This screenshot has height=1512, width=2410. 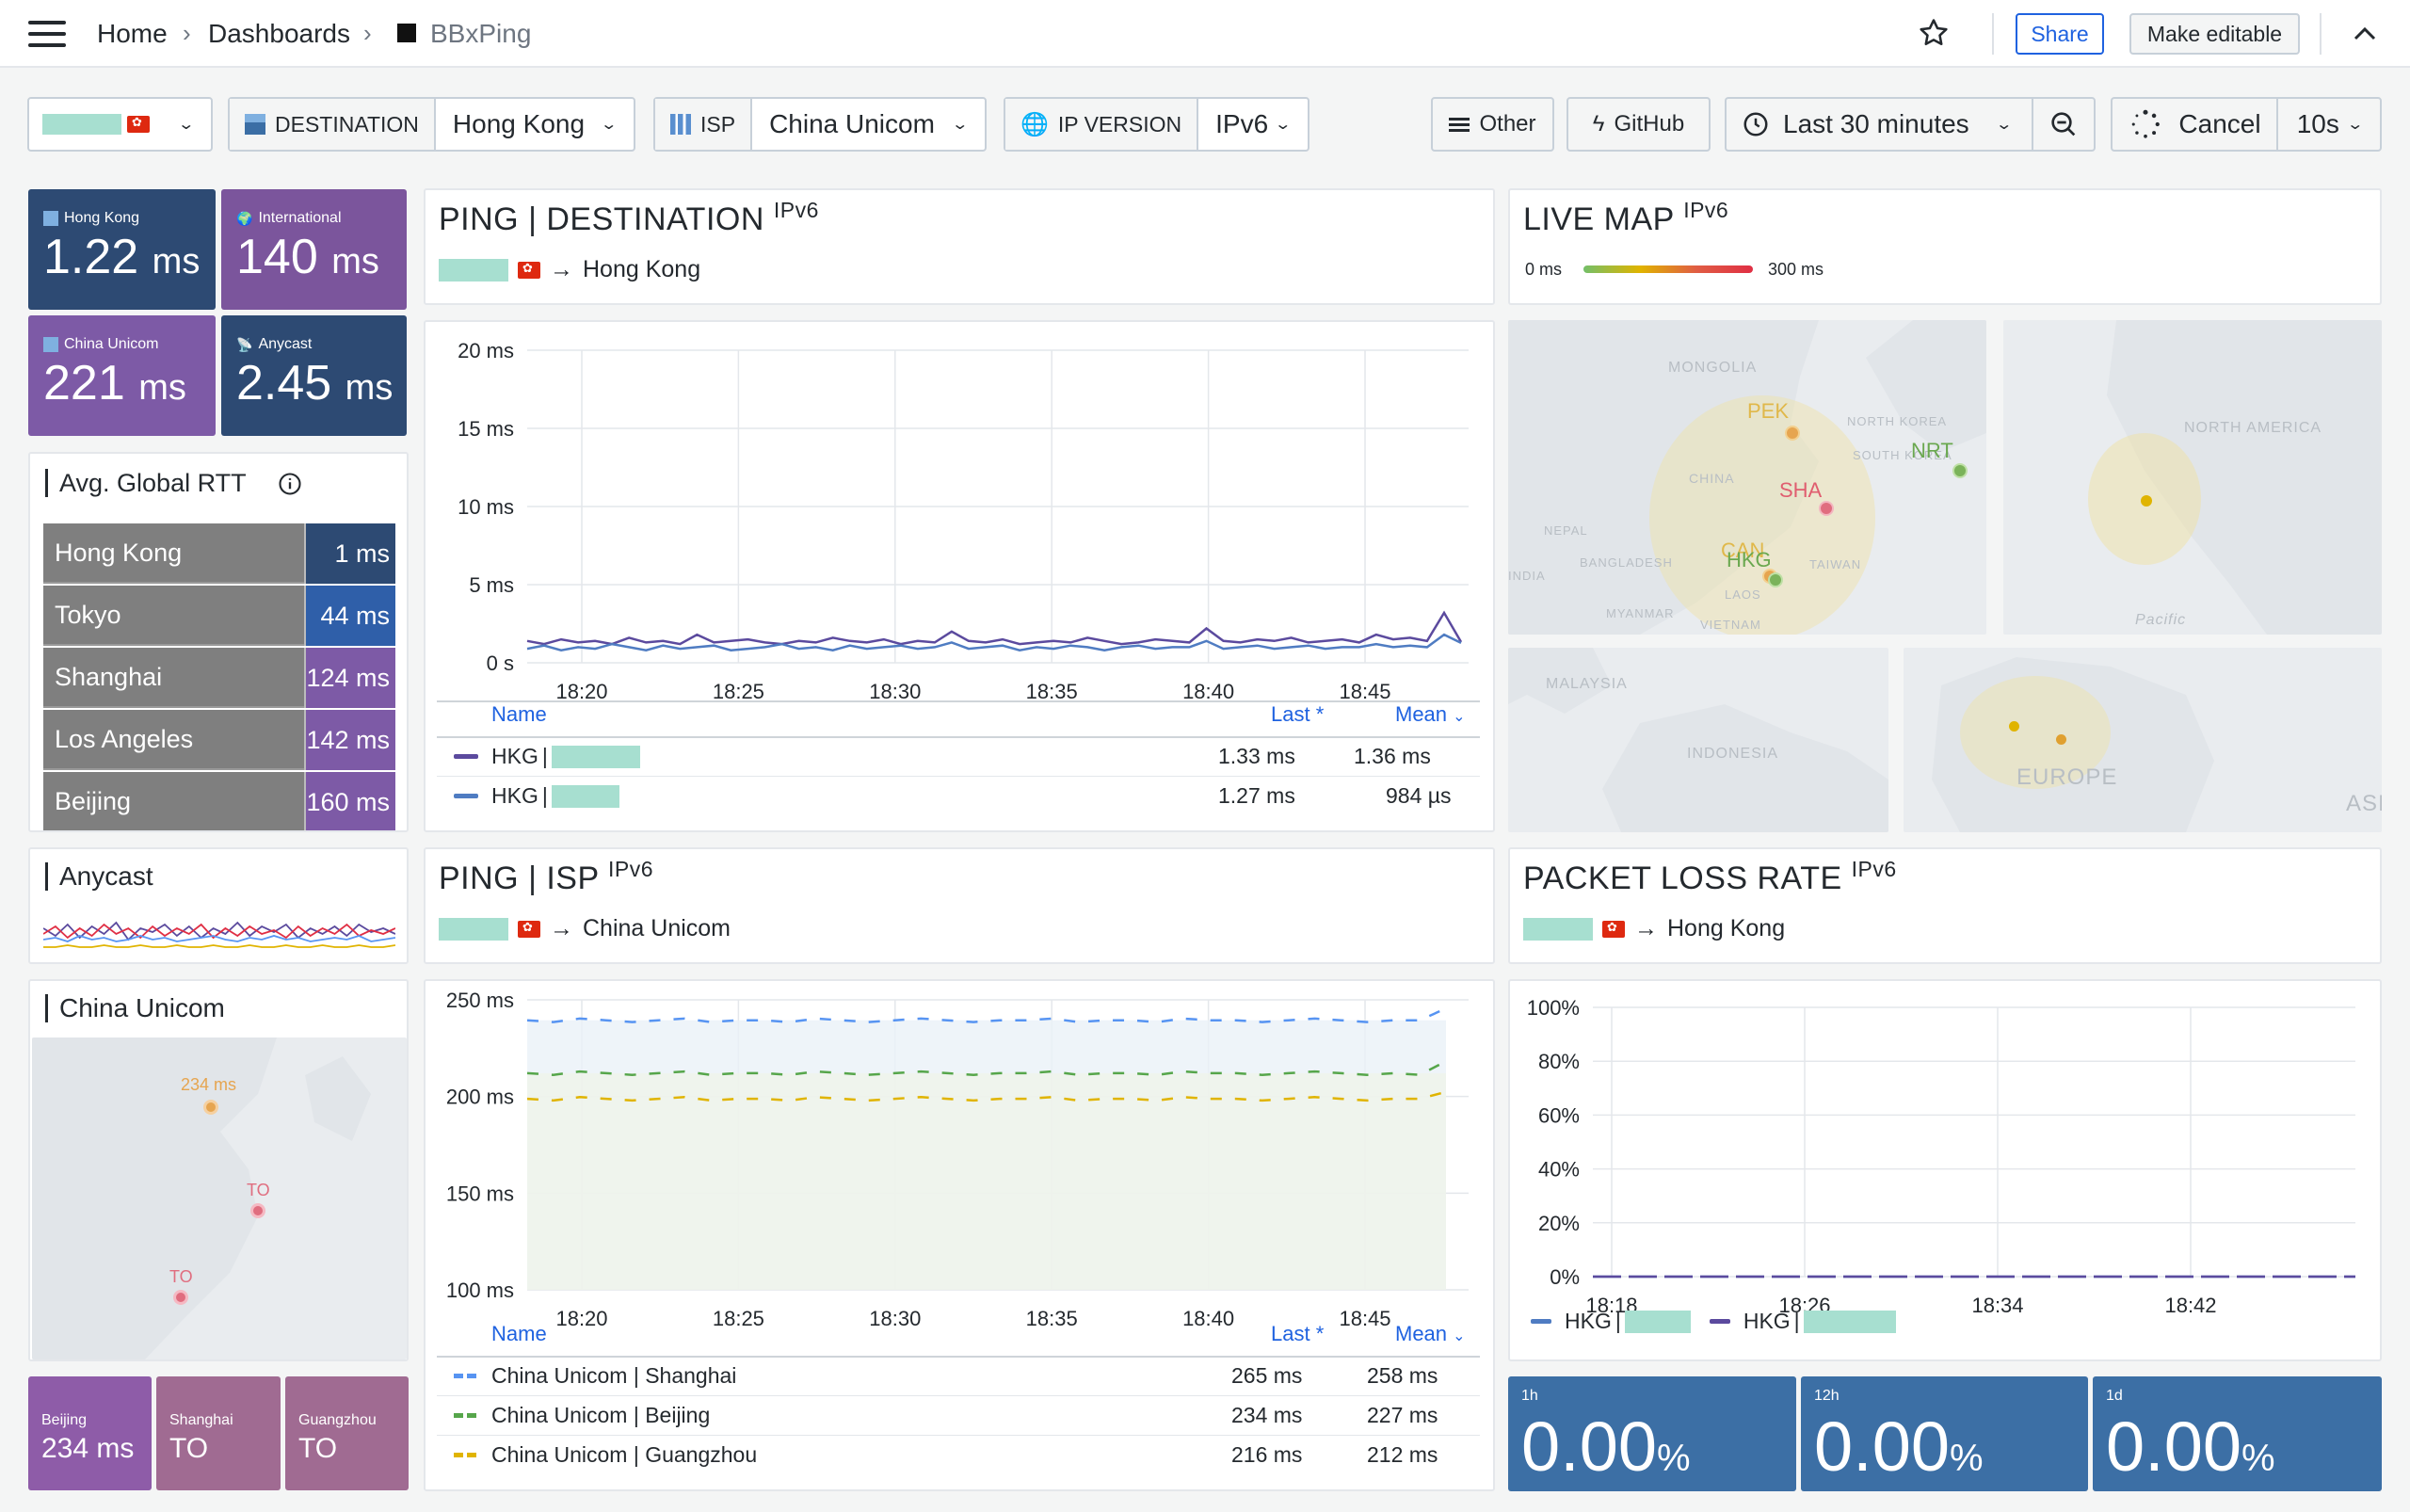 I want to click on panel-title: PING | DESTINATION IPv6, so click(x=629, y=217).